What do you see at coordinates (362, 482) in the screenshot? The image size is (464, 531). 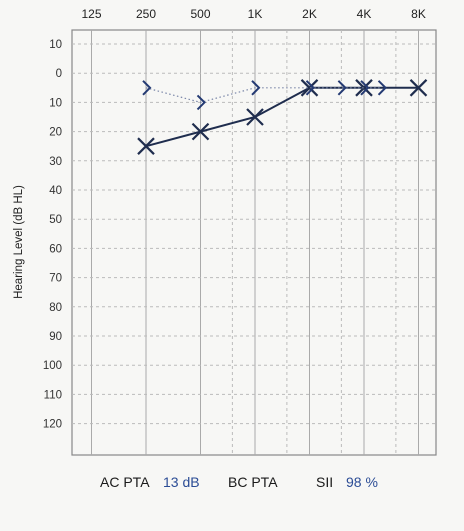 I see `sii-value: 98 %` at bounding box center [362, 482].